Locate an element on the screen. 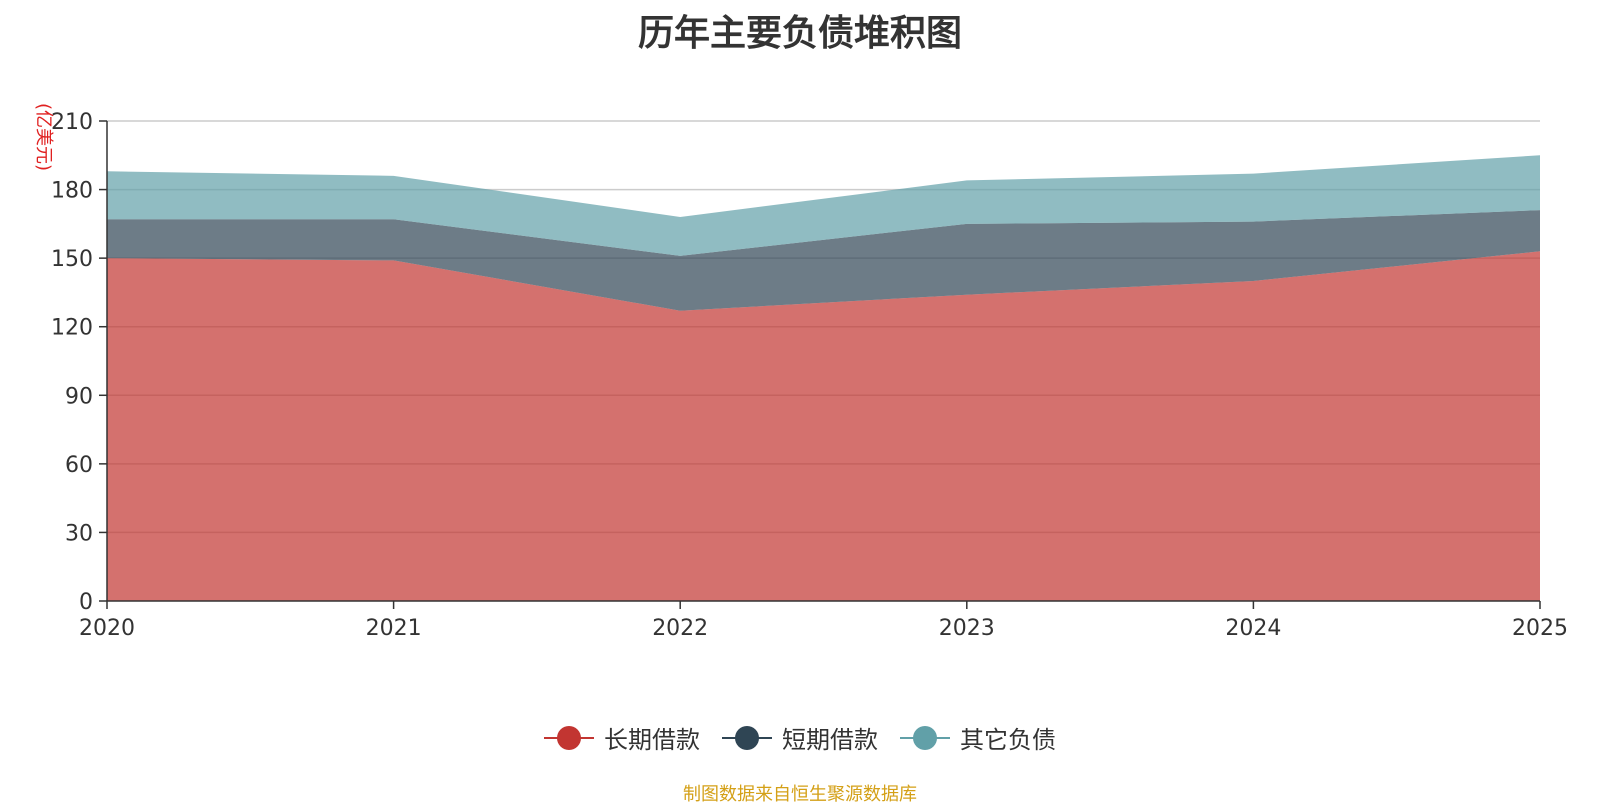 This screenshot has height=806, width=1600. x-tick-label: 2020 is located at coordinates (107, 628).